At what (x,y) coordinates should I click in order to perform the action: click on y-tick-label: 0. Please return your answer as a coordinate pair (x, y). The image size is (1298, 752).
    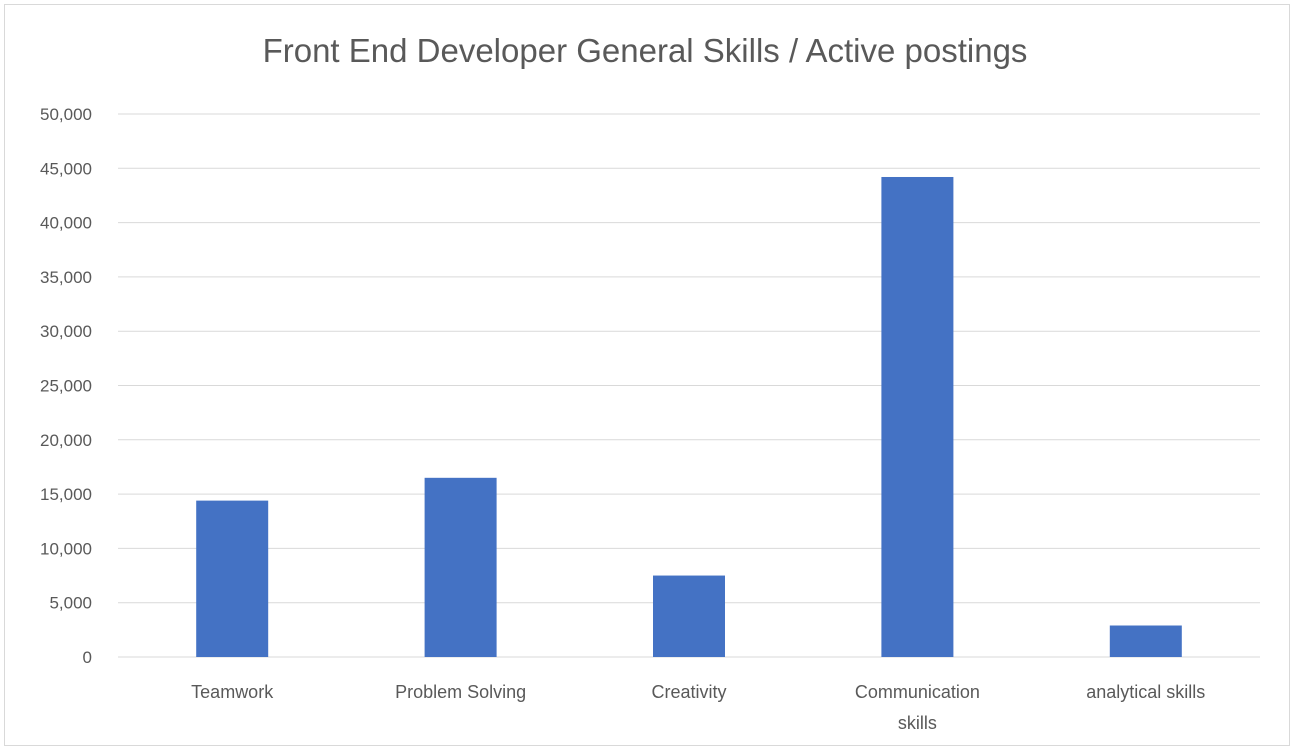
    Looking at the image, I should click on (87, 657).